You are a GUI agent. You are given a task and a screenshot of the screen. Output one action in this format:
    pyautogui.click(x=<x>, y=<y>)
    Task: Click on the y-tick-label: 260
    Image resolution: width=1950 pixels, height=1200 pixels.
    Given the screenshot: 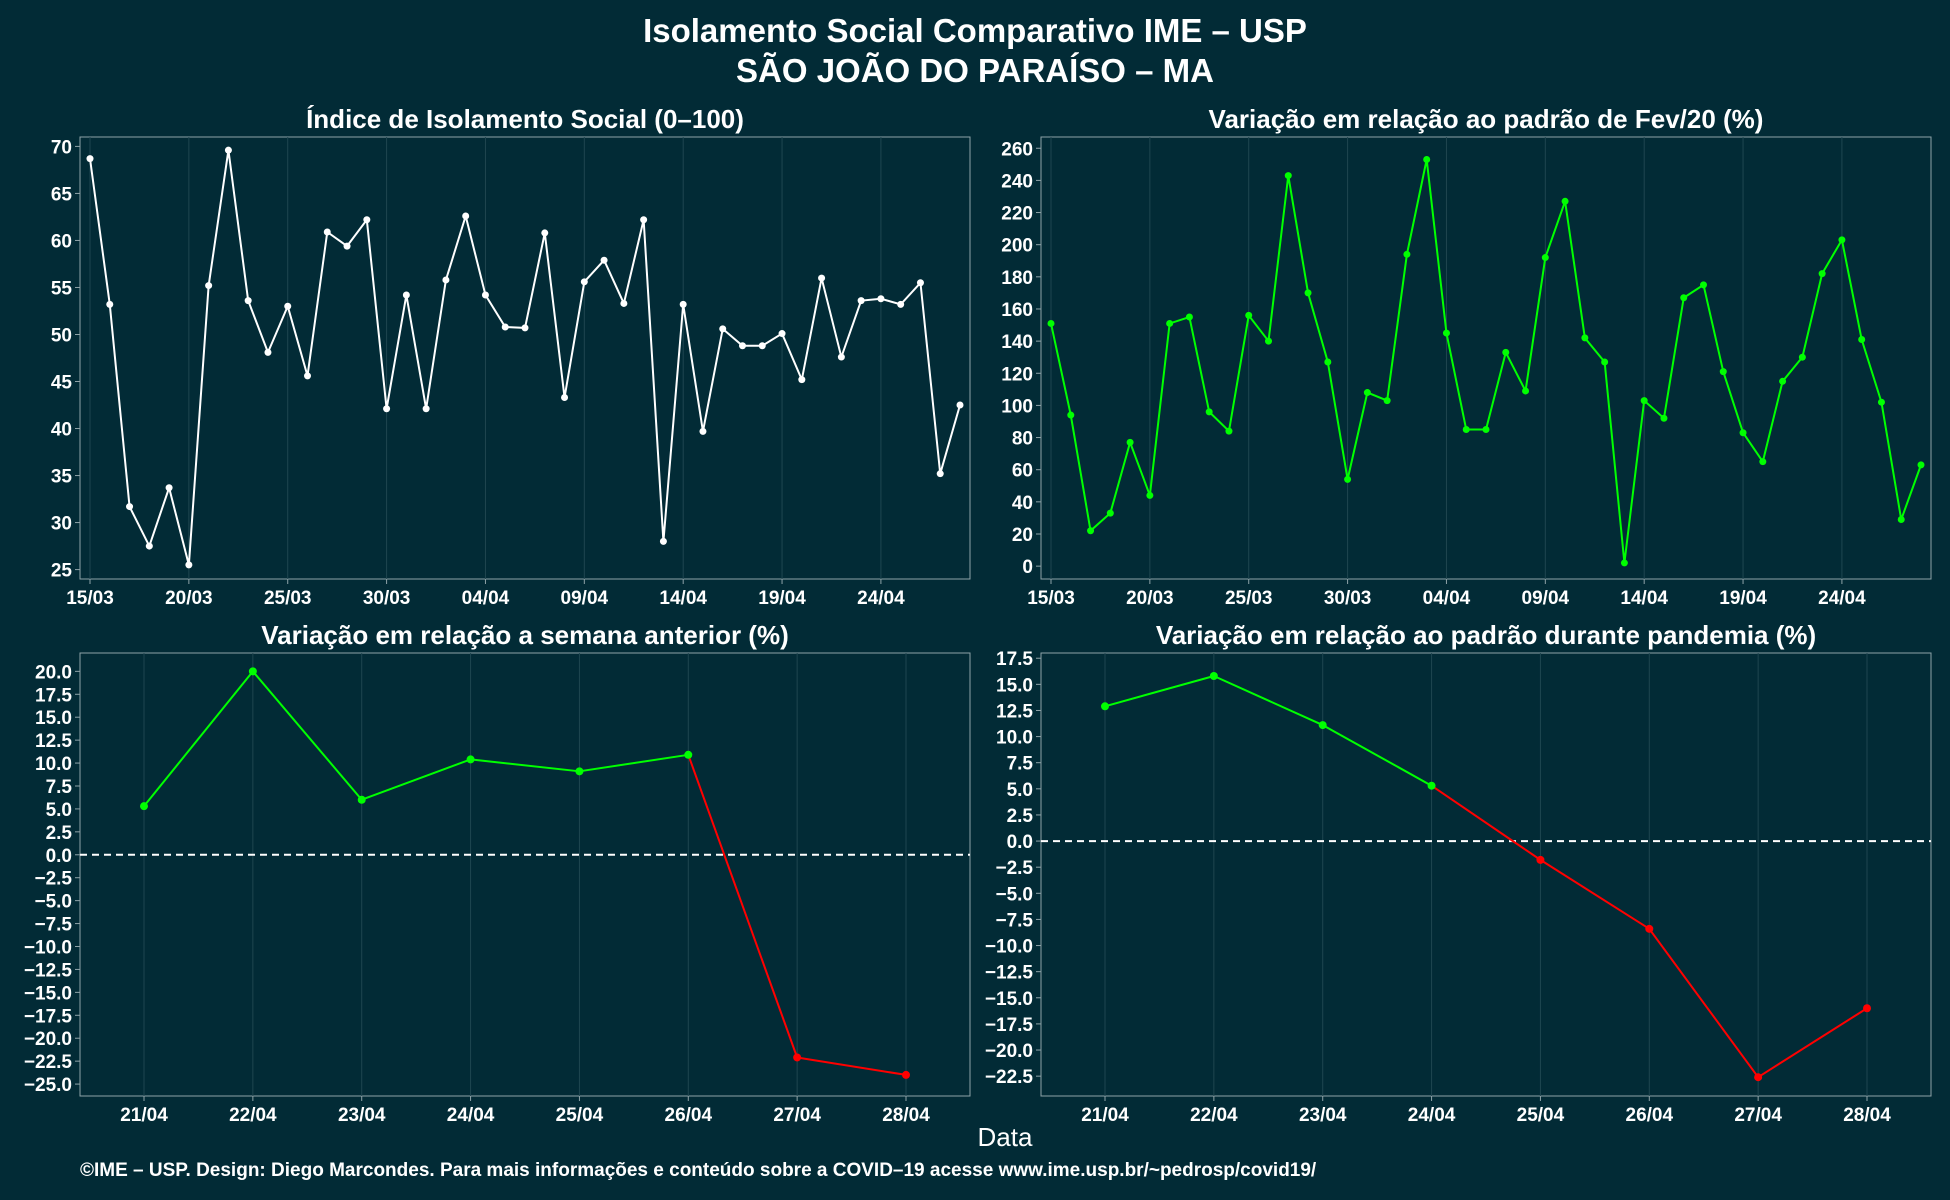 What is the action you would take?
    pyautogui.click(x=1017, y=149)
    